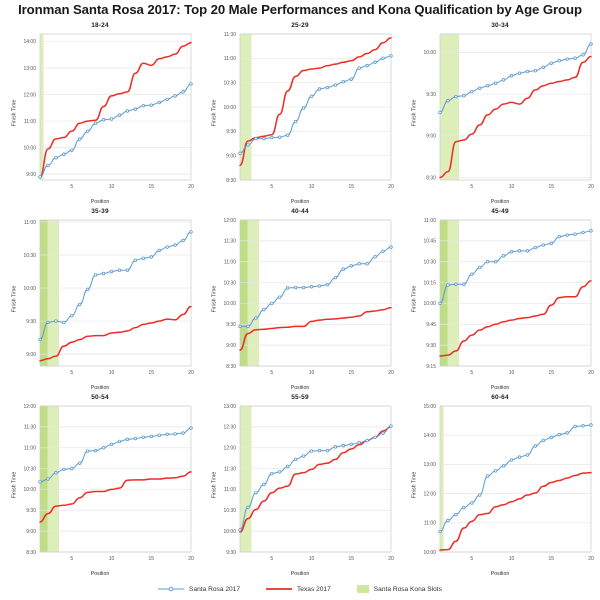  Describe the element at coordinates (199, 589) in the screenshot. I see `legend-item: Santa Rosa 2017` at that location.